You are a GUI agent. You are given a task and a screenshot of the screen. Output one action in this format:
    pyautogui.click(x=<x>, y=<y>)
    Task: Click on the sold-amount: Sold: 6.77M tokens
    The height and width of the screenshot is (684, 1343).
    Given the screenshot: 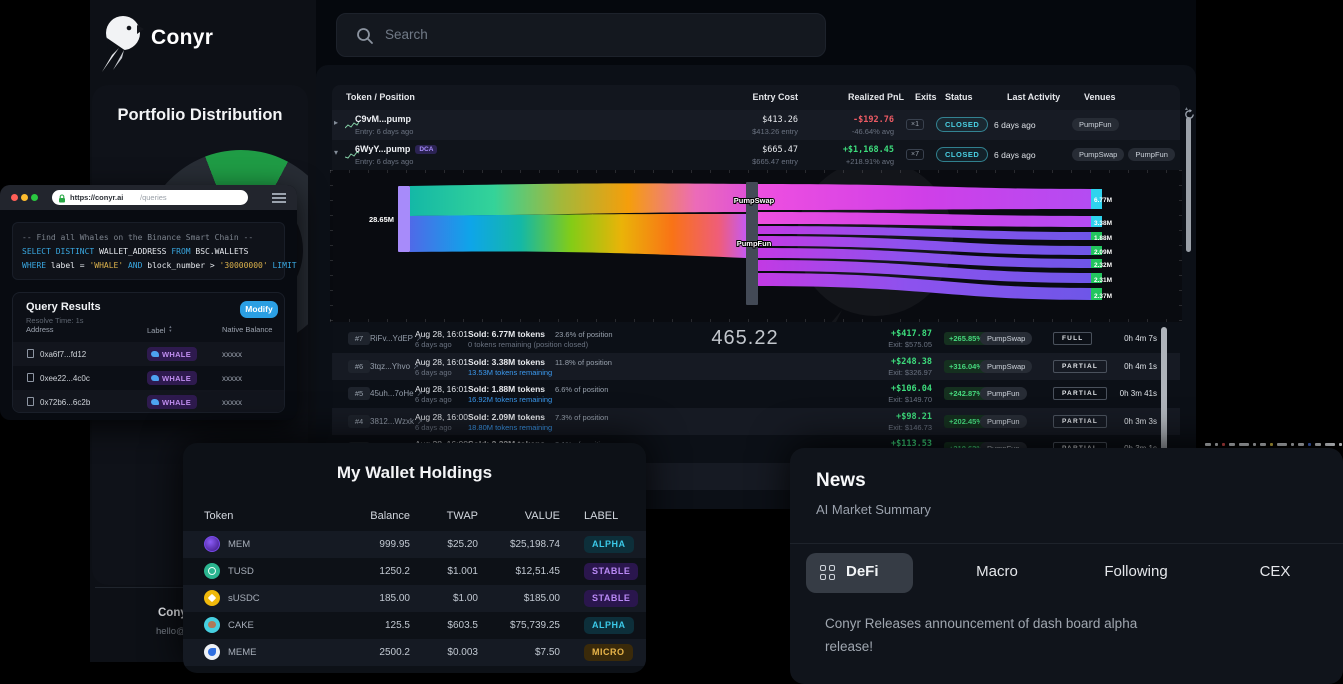 What is the action you would take?
    pyautogui.click(x=506, y=334)
    